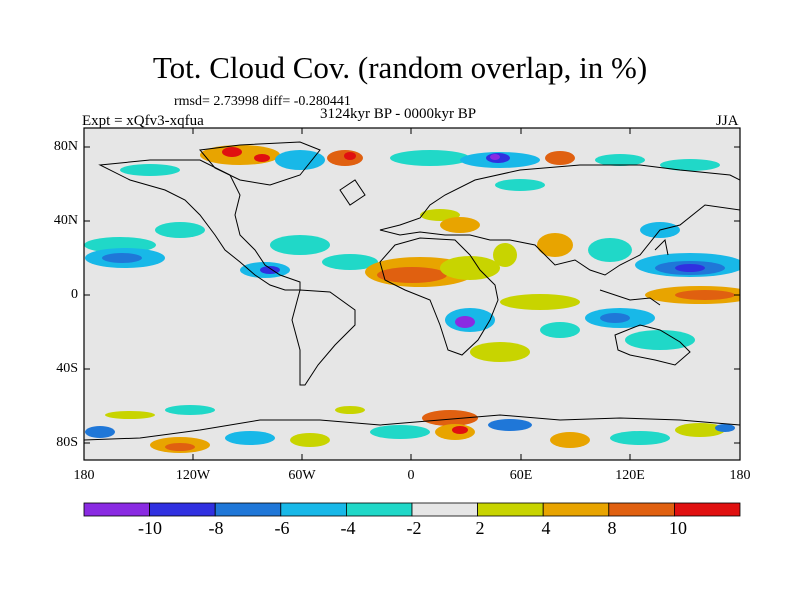  Describe the element at coordinates (74, 294) in the screenshot. I see `lat-label-0: 0` at that location.